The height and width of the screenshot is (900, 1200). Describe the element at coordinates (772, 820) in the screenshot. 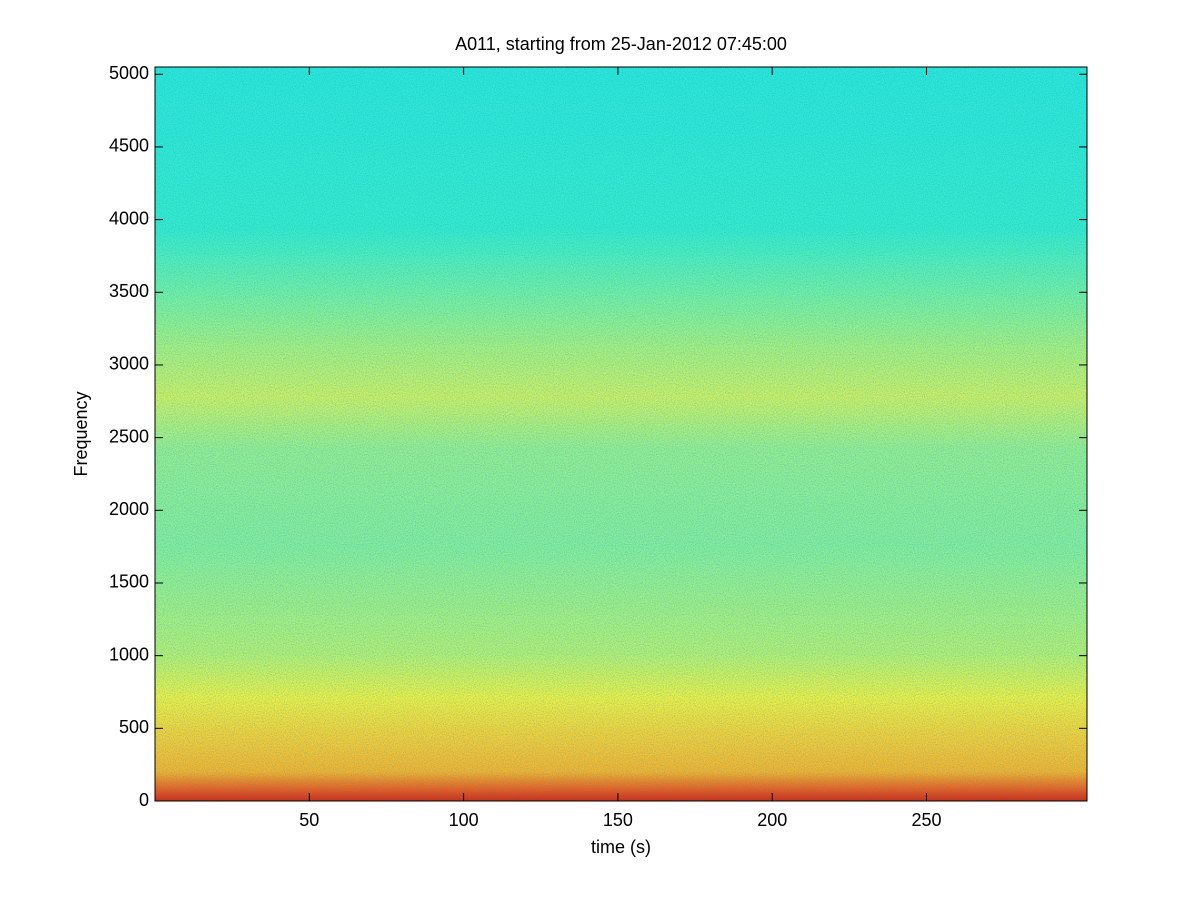

I see `x-tick-label: 200` at that location.